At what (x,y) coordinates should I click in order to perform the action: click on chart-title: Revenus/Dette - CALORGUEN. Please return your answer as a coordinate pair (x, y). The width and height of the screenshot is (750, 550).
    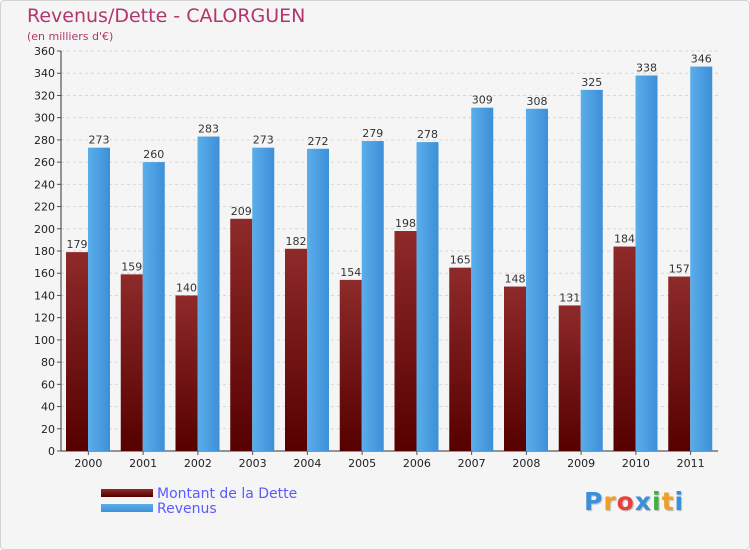
    Looking at the image, I should click on (166, 16).